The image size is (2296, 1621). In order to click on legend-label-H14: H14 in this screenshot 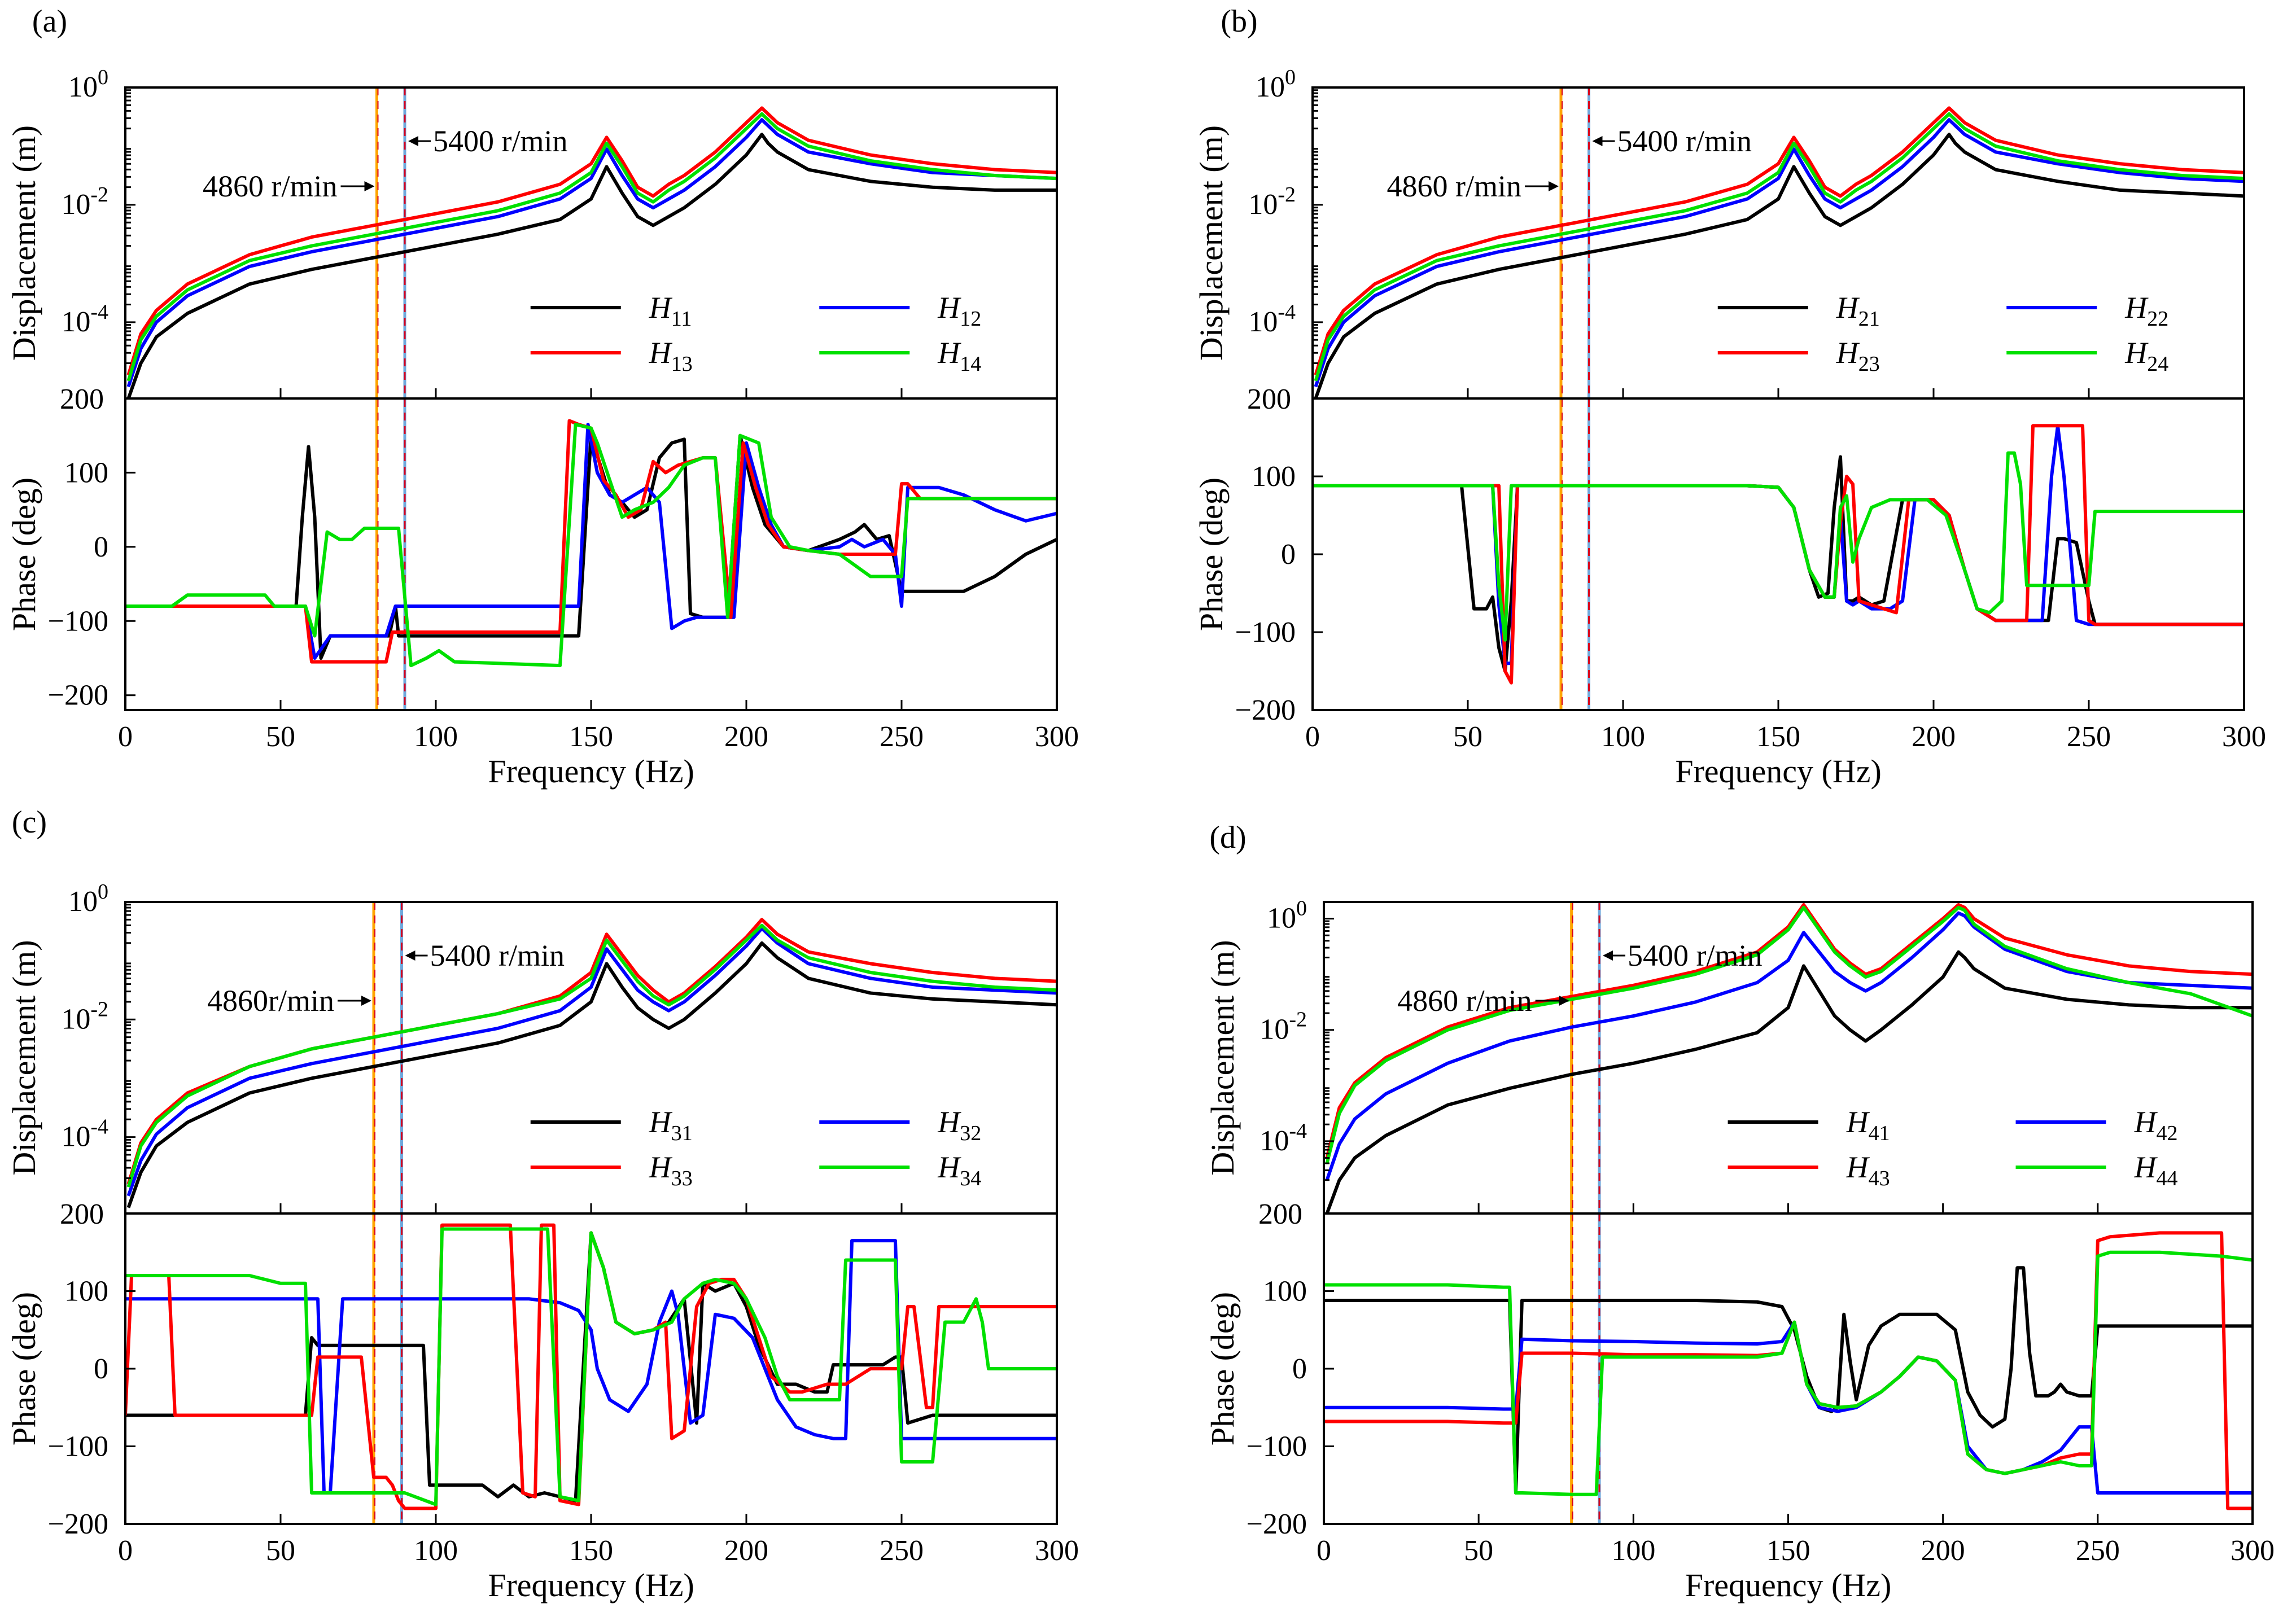, I will do `click(959, 356)`.